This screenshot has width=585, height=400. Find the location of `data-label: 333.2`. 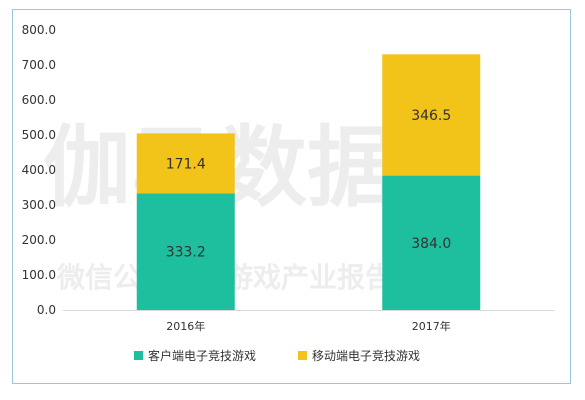

data-label: 333.2 is located at coordinates (186, 253).